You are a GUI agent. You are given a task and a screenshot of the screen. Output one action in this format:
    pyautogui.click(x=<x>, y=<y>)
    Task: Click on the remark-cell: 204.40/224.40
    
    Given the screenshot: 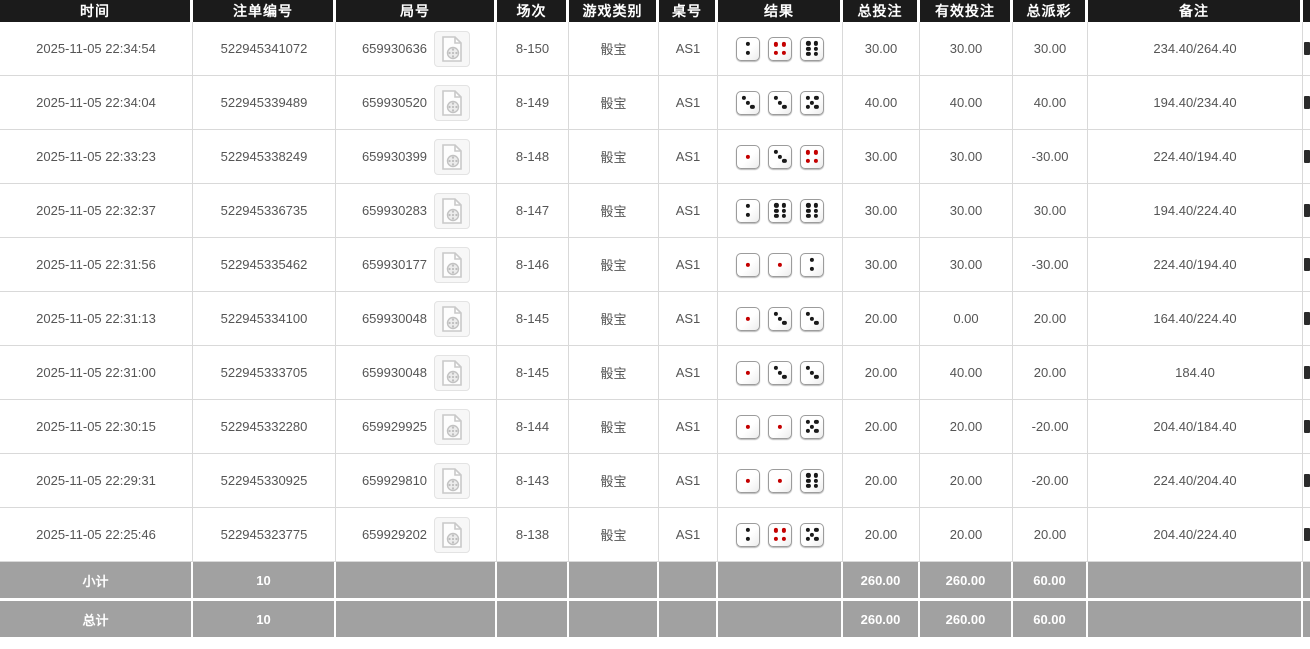 What is the action you would take?
    pyautogui.click(x=1195, y=535)
    